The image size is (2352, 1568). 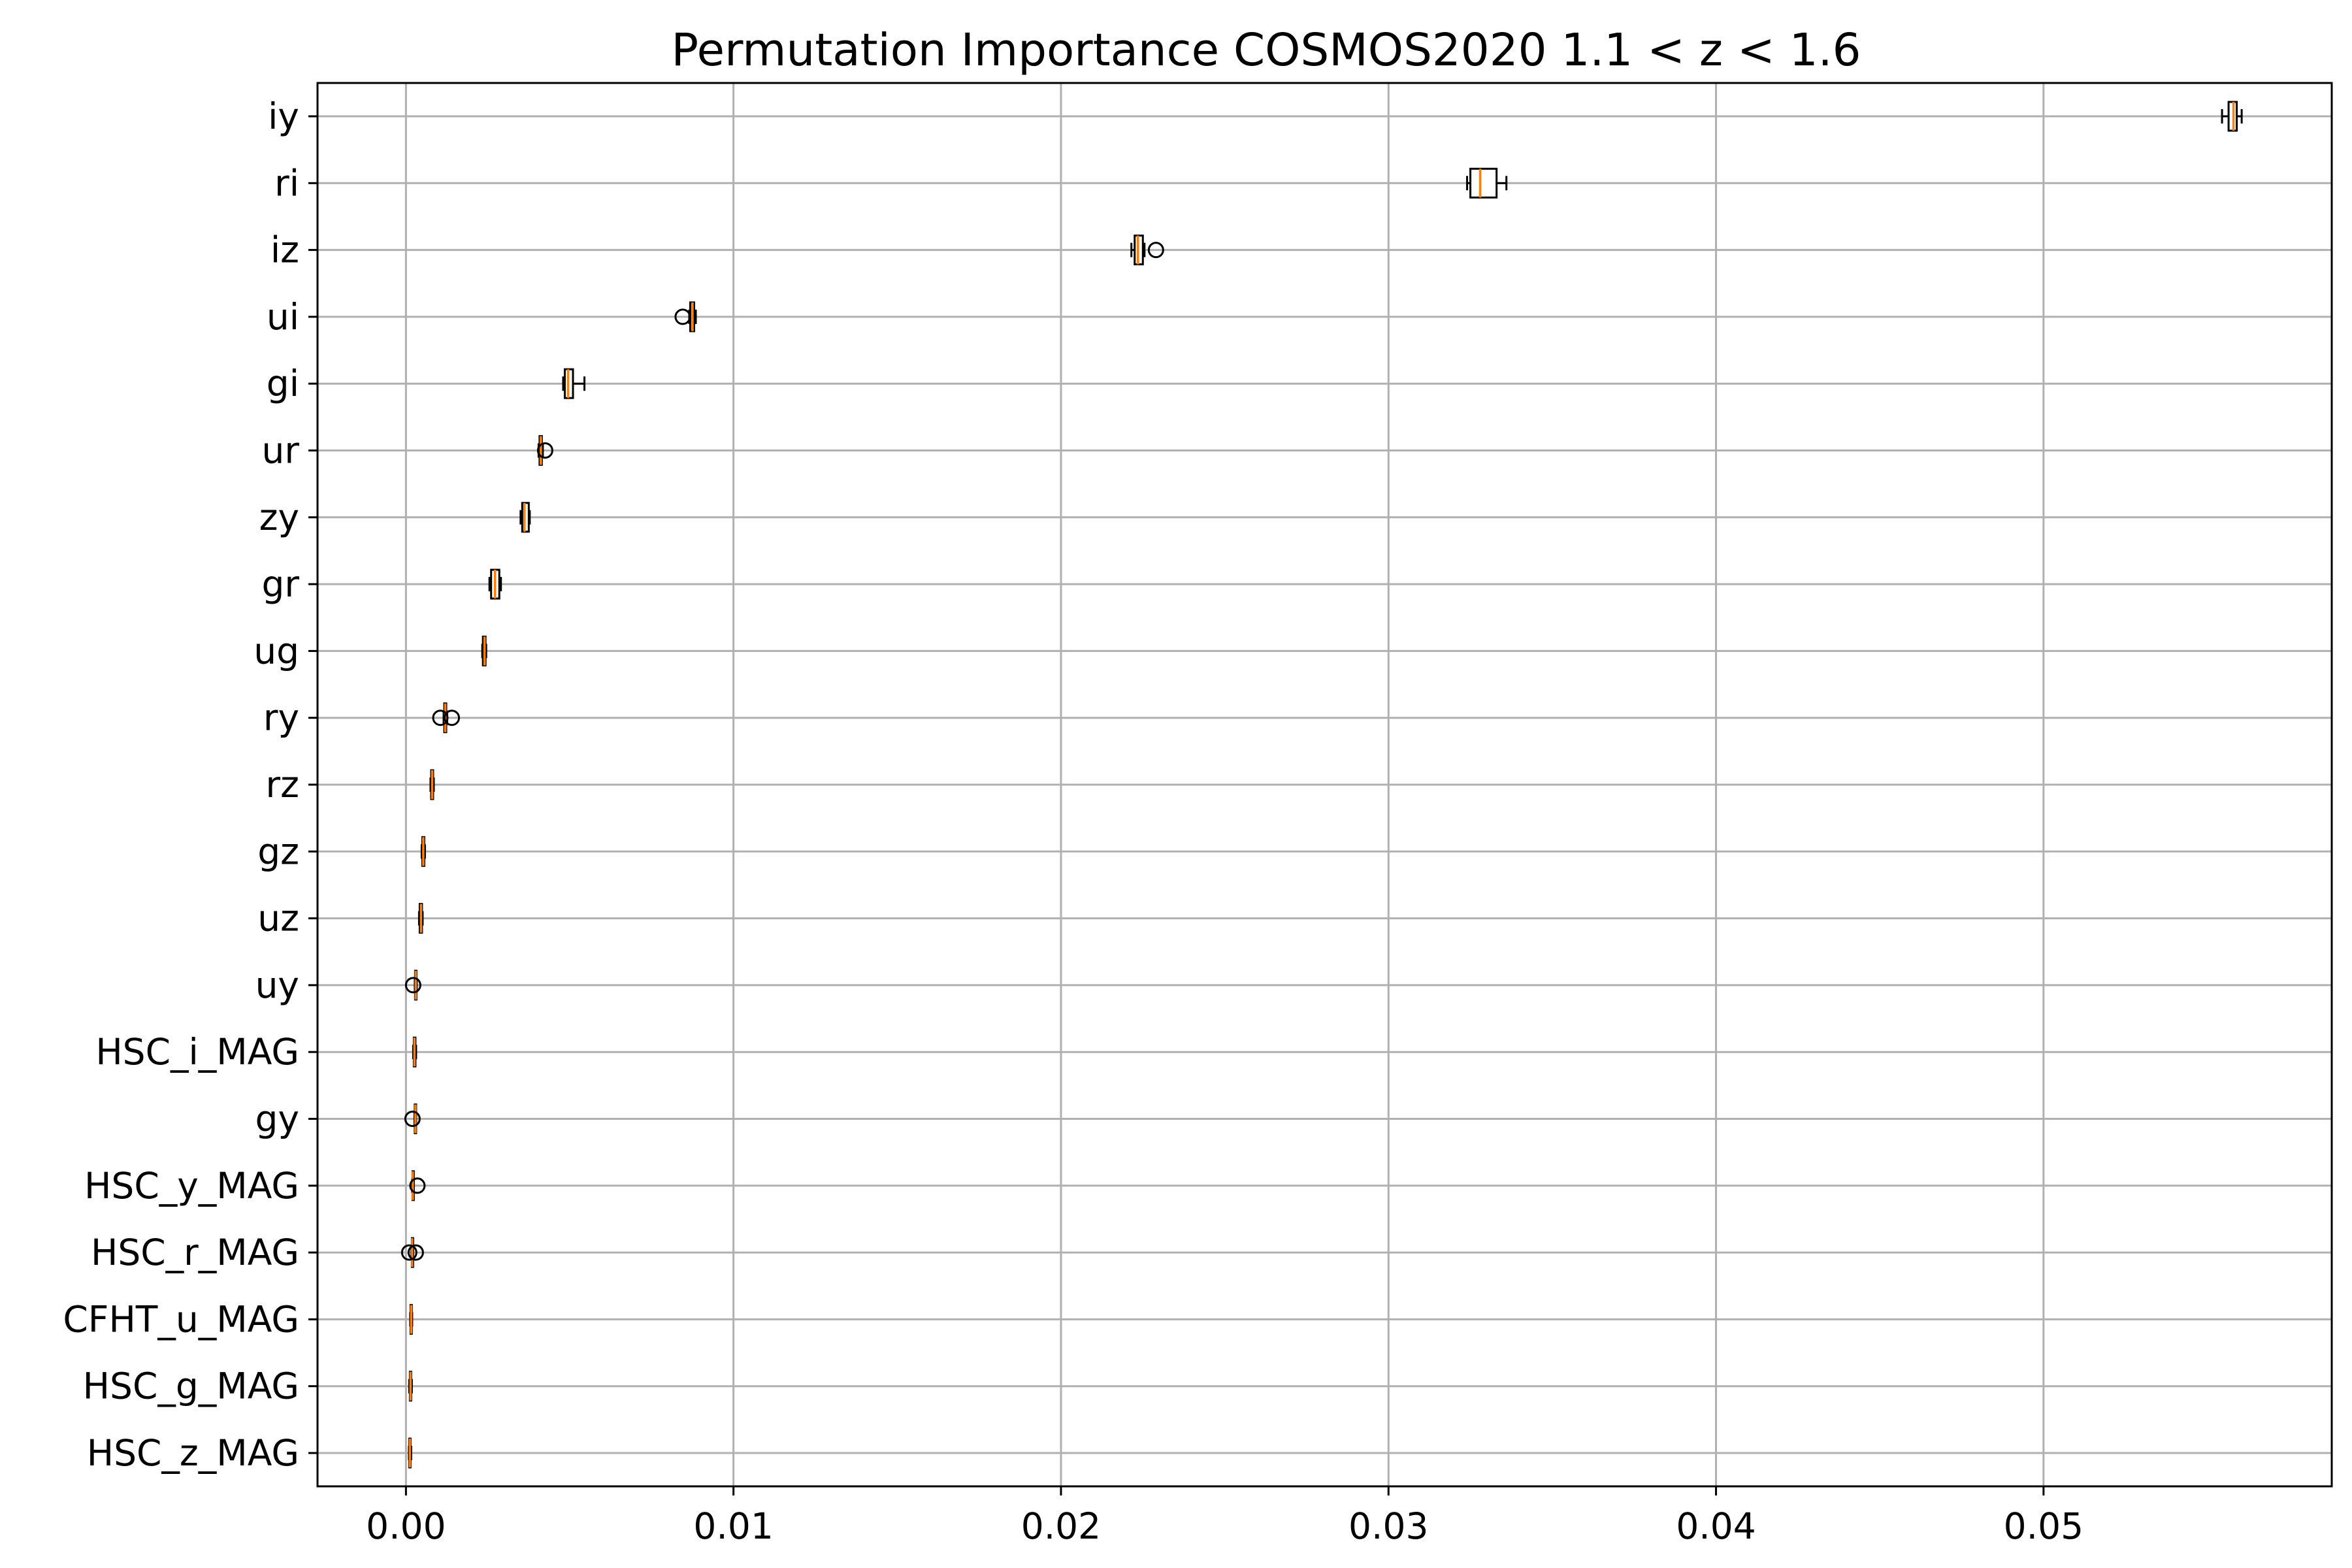 I want to click on box-ur, so click(x=544, y=450).